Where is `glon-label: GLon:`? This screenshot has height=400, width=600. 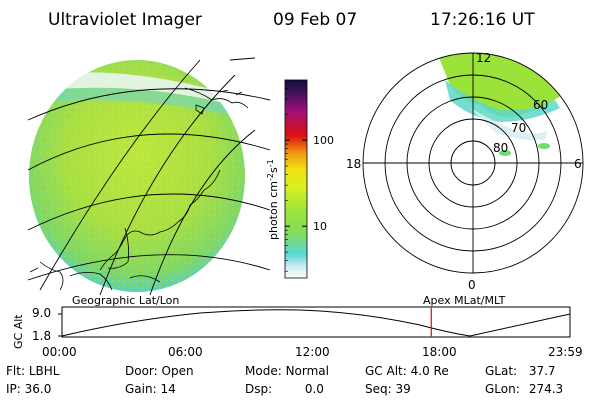 glon-label: GLon: is located at coordinates (502, 389).